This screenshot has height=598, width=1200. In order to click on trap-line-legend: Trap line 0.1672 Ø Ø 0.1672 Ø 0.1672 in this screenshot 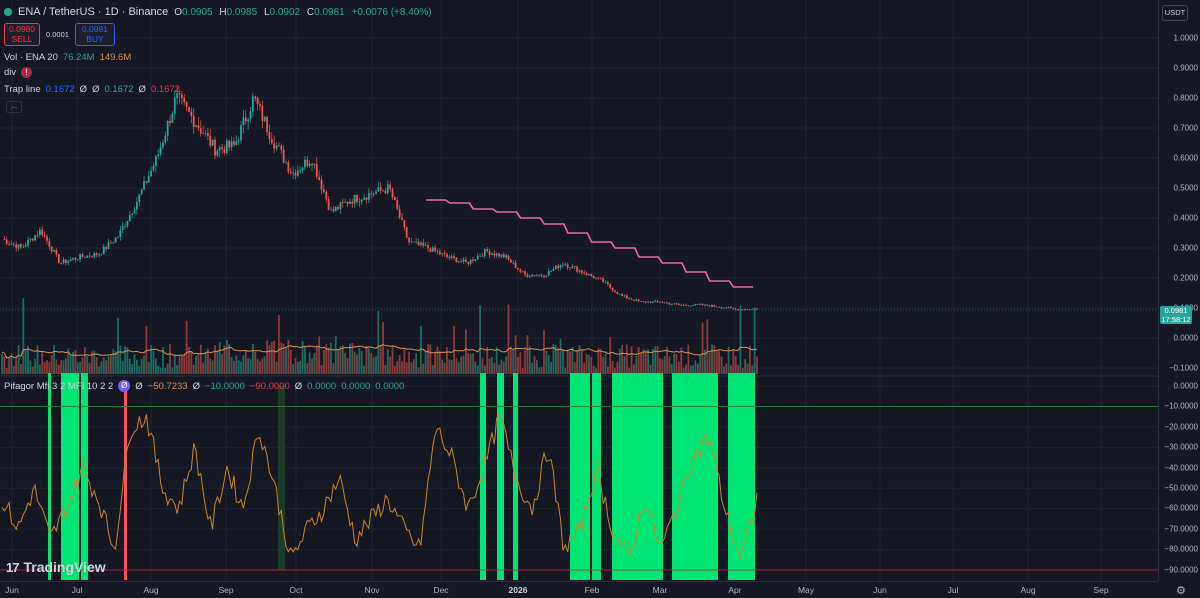, I will do `click(92, 89)`.